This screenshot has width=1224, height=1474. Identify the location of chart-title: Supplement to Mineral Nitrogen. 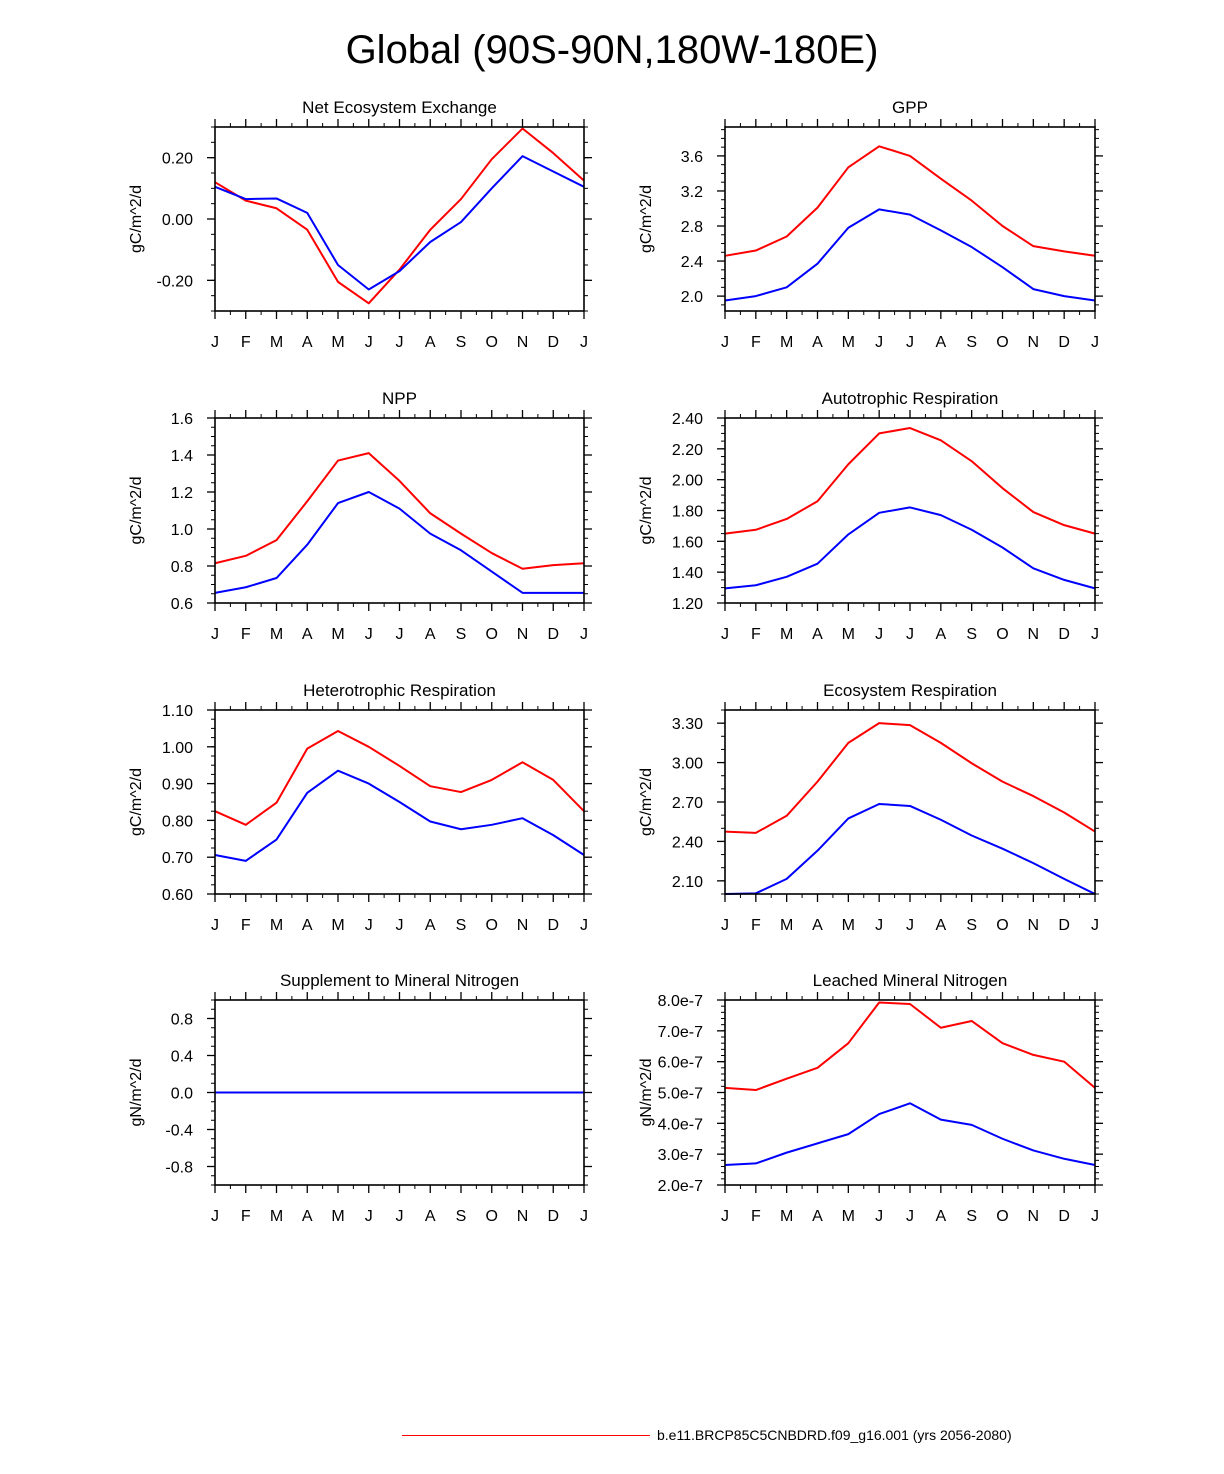
(399, 980).